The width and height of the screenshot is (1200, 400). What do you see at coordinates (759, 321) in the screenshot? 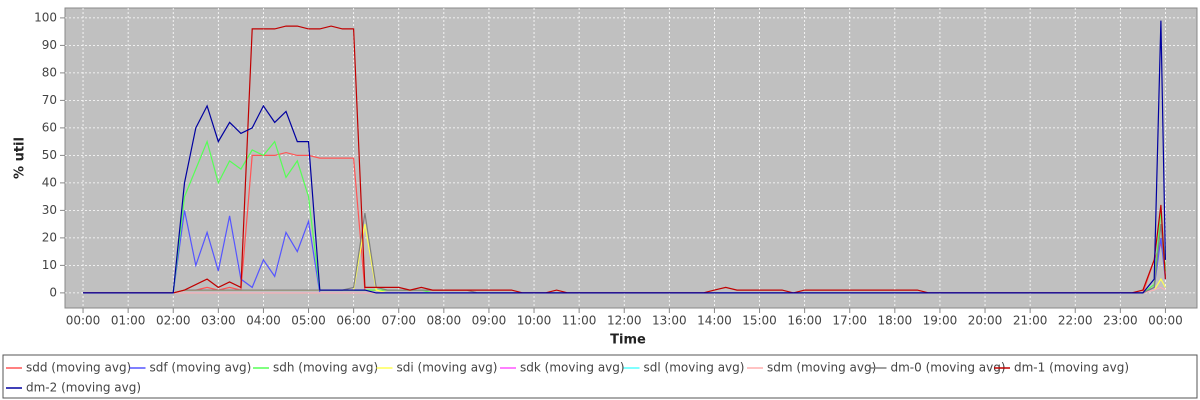
I see `x-tick-label: 15:00` at bounding box center [759, 321].